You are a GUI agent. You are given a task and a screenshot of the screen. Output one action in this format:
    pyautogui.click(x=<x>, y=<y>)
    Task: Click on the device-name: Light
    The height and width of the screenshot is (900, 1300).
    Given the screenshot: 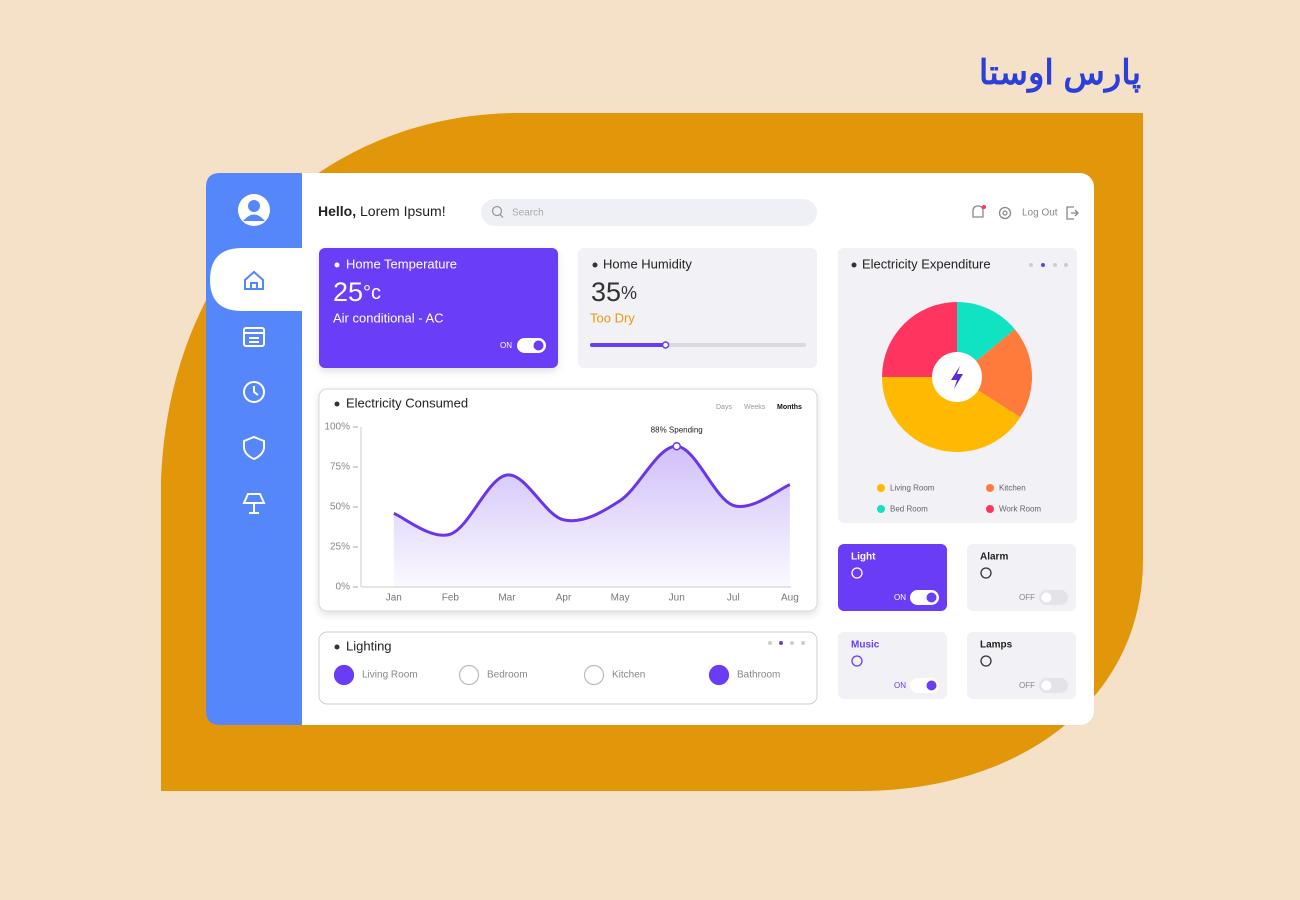 What is the action you would take?
    pyautogui.click(x=863, y=557)
    